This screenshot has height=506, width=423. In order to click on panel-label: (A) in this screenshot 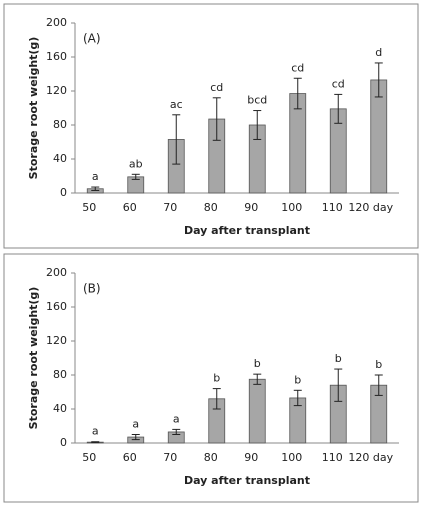, I will do `click(92, 39)`.